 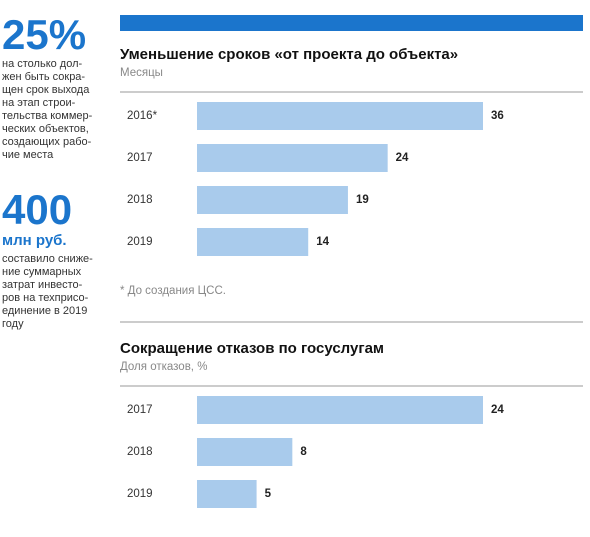 I want to click on stat-caption: ров на техприсо-, so click(x=45, y=298).